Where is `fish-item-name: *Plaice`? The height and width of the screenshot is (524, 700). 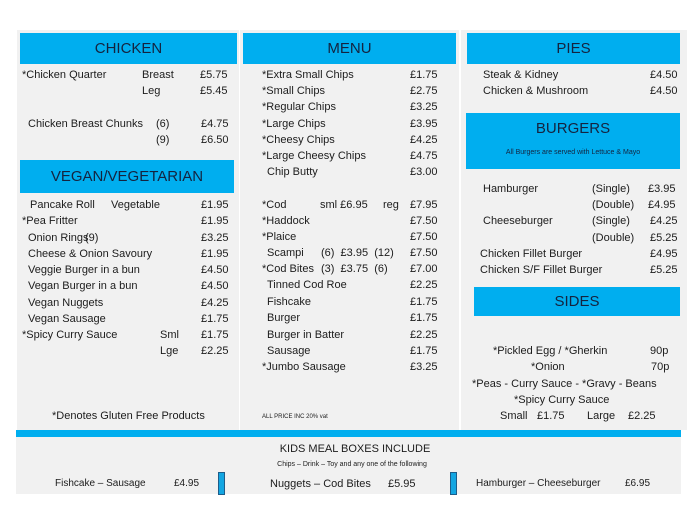
fish-item-name: *Plaice is located at coordinates (279, 237).